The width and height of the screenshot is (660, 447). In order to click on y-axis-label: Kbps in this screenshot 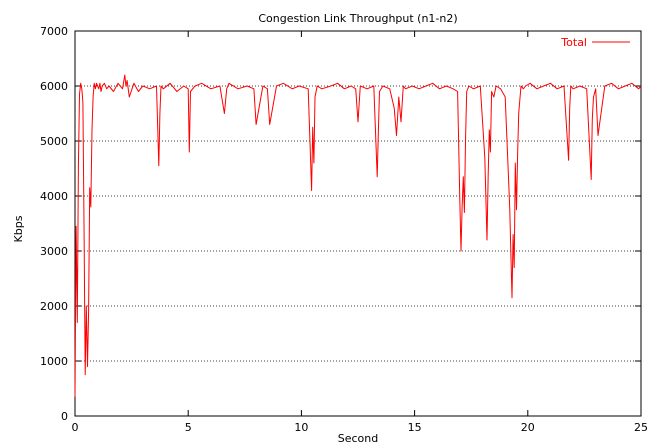, I will do `click(18, 228)`.